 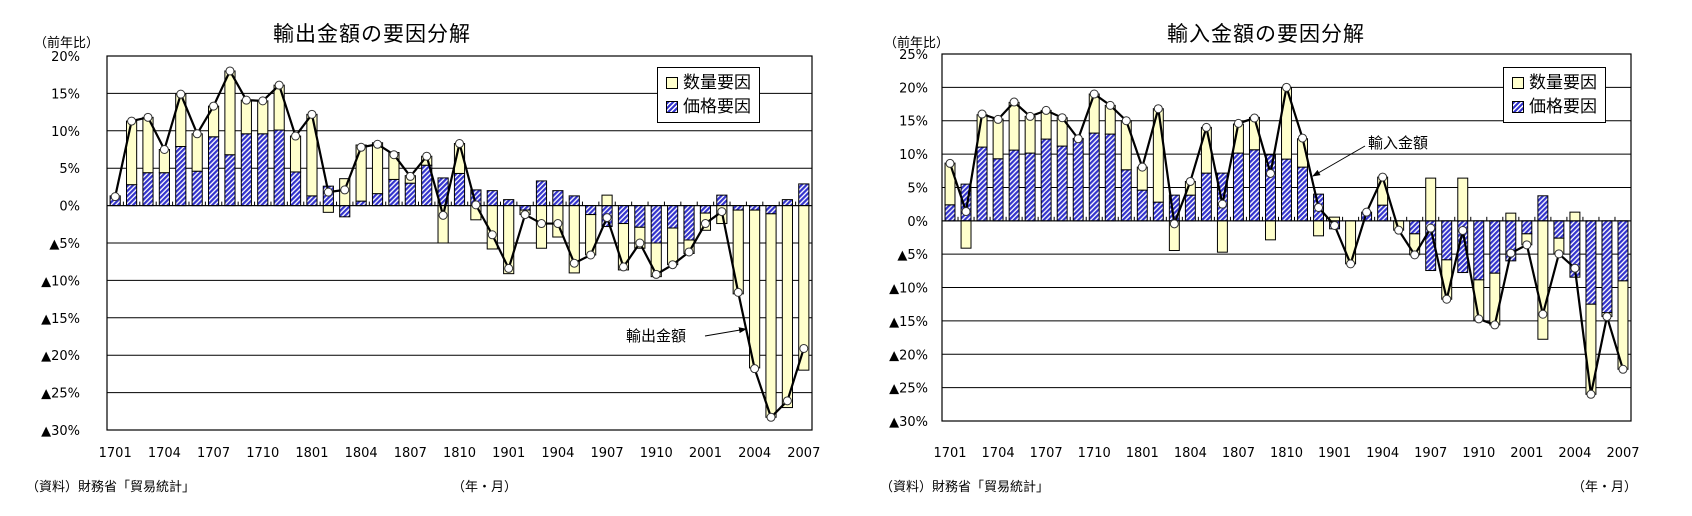 I want to click on legend-label: 価格要因, so click(x=1563, y=107).